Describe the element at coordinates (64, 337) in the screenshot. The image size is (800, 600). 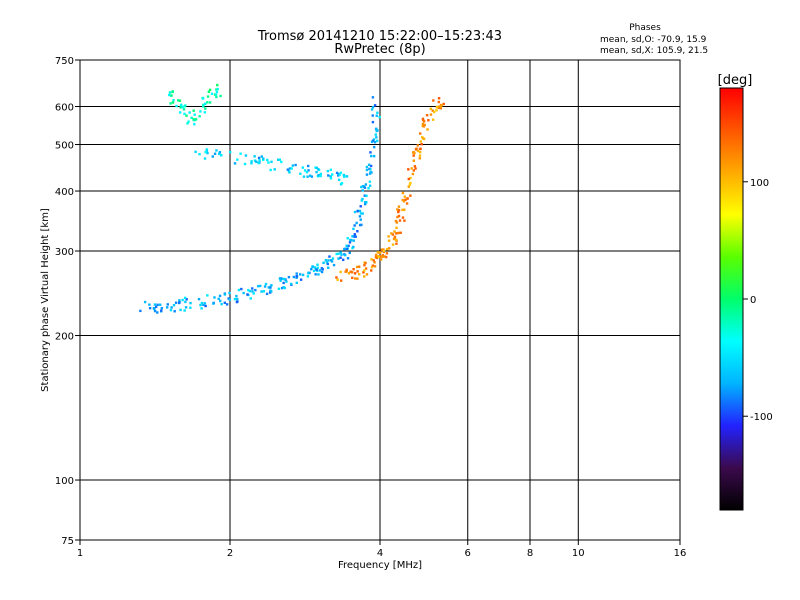
I see `y-tick-label: 200` at that location.